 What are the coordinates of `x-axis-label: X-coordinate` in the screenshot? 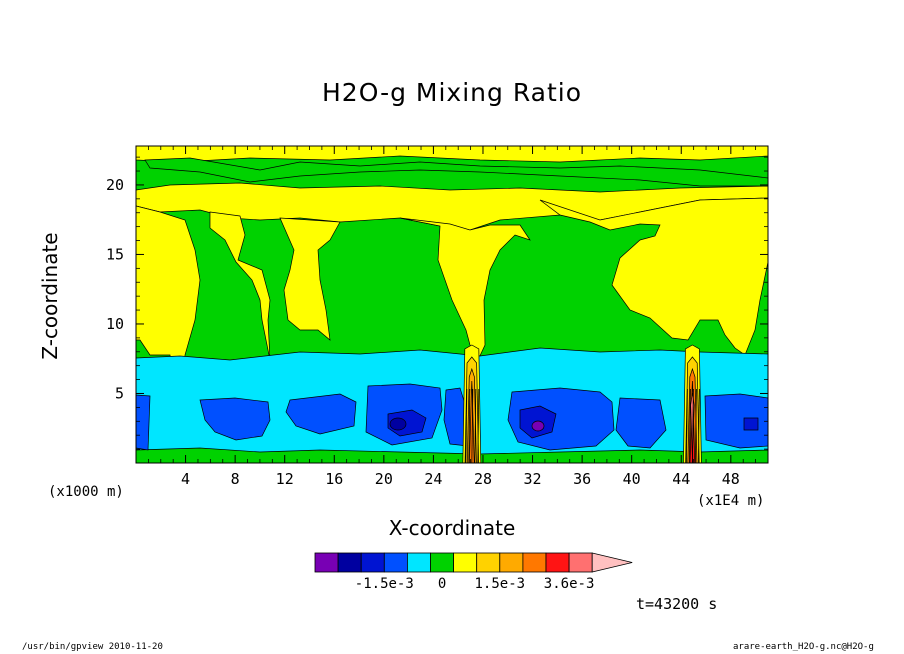 It's located at (452, 528).